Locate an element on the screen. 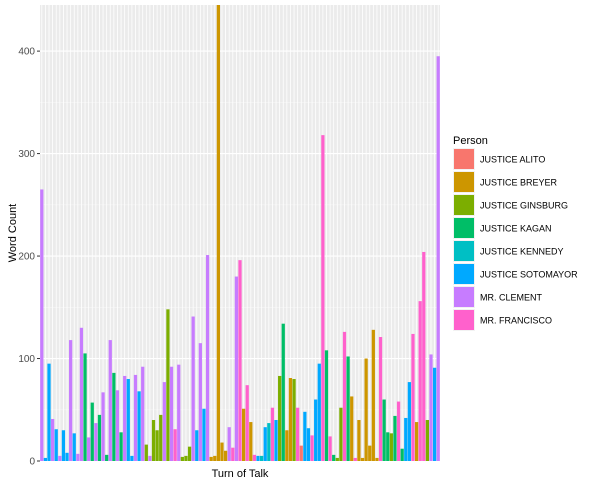  legend-label: MR. FRANCISCO is located at coordinates (516, 321).